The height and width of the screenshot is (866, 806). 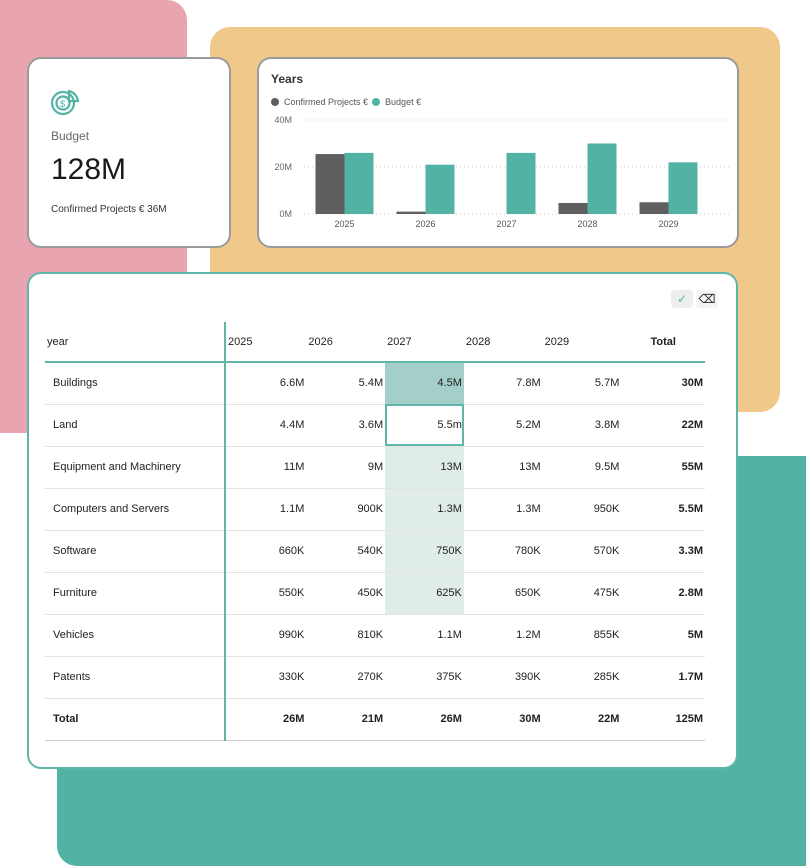 What do you see at coordinates (135, 677) in the screenshot?
I see `row-label: Patents` at bounding box center [135, 677].